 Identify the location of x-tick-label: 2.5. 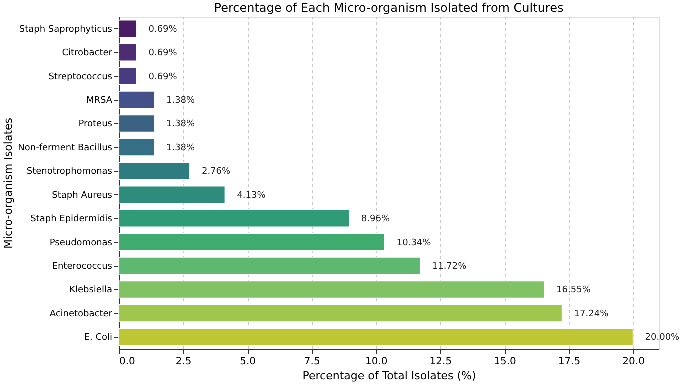
(184, 362).